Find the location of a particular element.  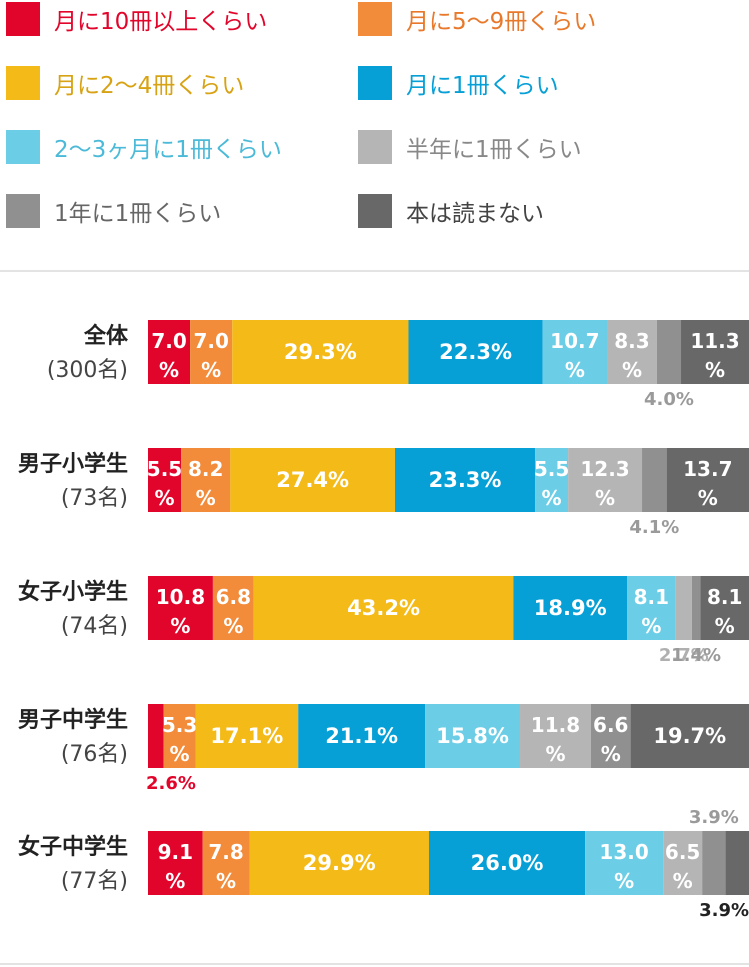

data-label-value: 11.3 is located at coordinates (714, 341).